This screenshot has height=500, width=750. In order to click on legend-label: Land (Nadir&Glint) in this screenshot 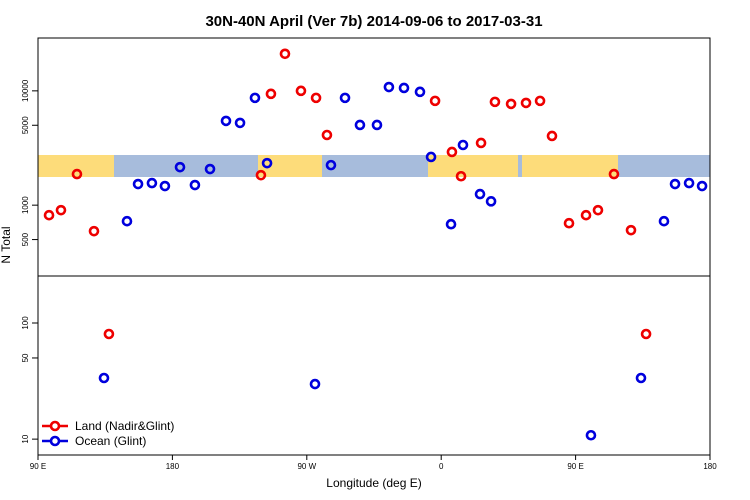, I will do `click(124, 426)`.